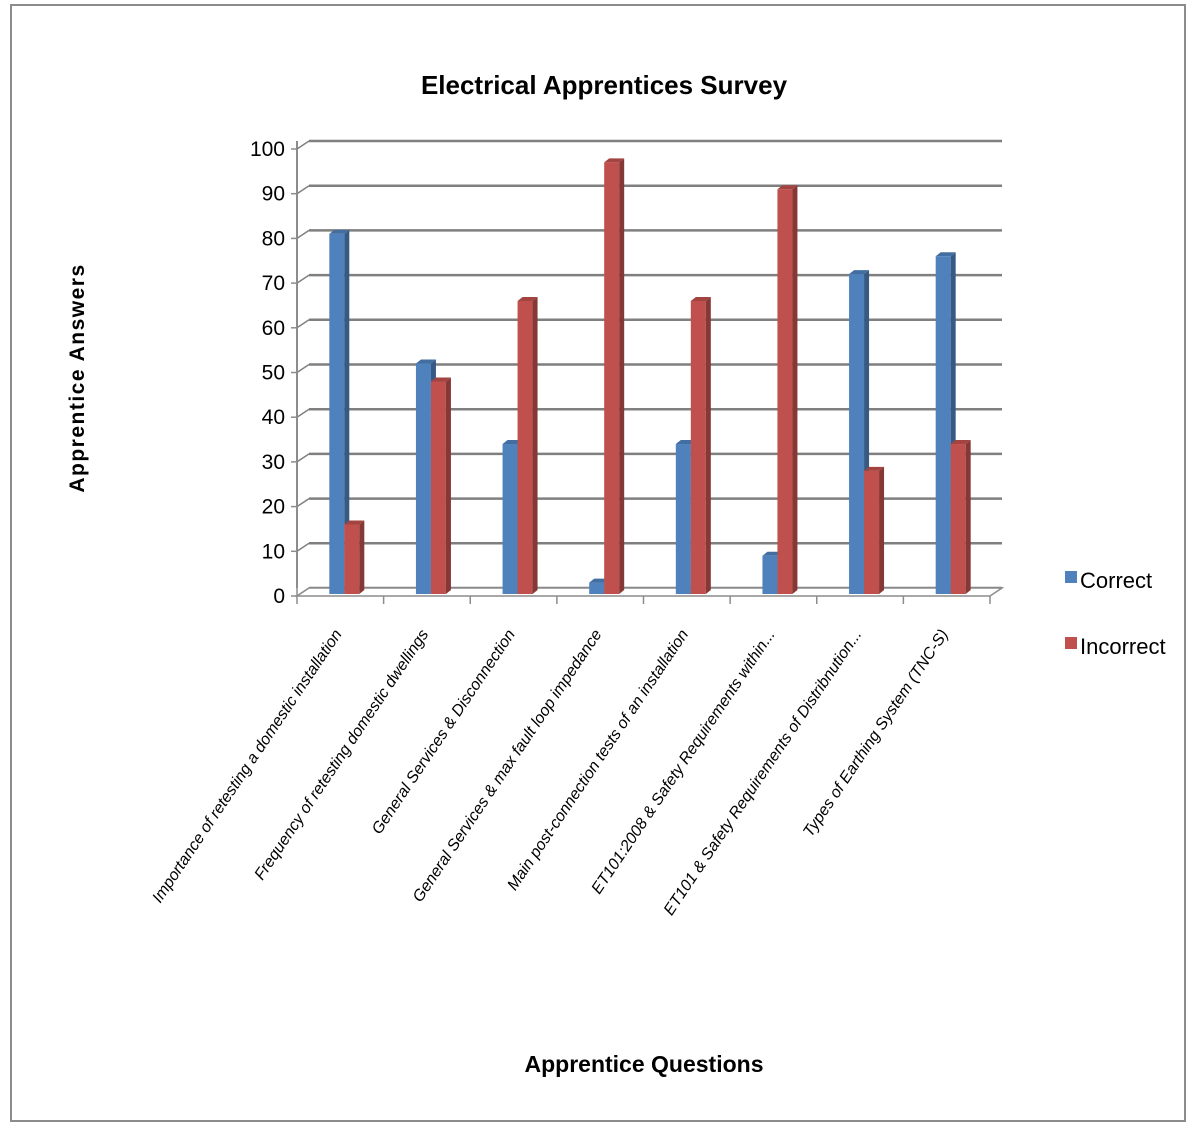 This screenshot has width=1193, height=1126. I want to click on x-category-label: General Services & Disconnection, so click(444, 732).